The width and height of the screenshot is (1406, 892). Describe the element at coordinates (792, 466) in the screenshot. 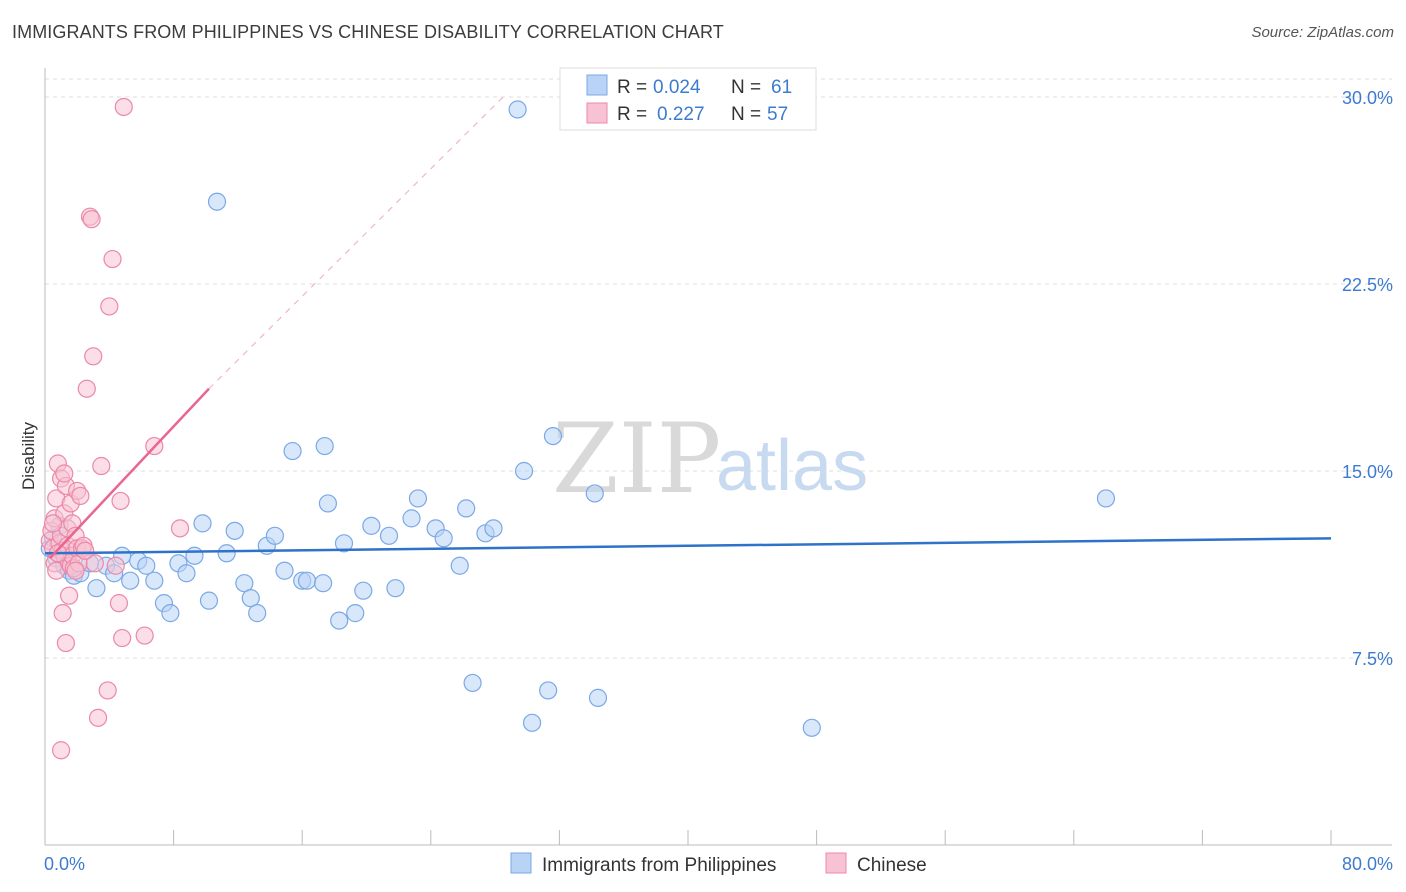

I see `watermark-atlas: atlas` at that location.